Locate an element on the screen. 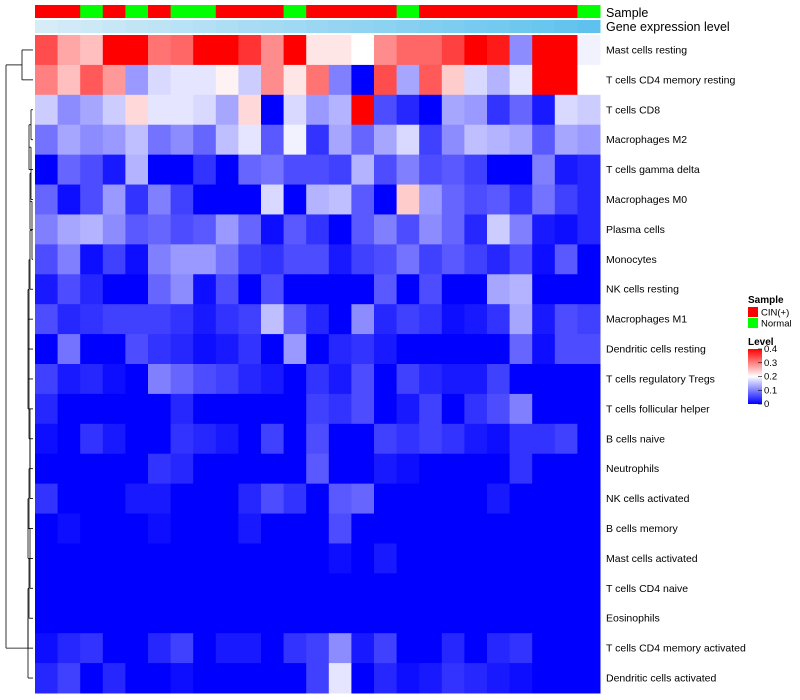  legend-tick-label: 0.3 is located at coordinates (770, 363).